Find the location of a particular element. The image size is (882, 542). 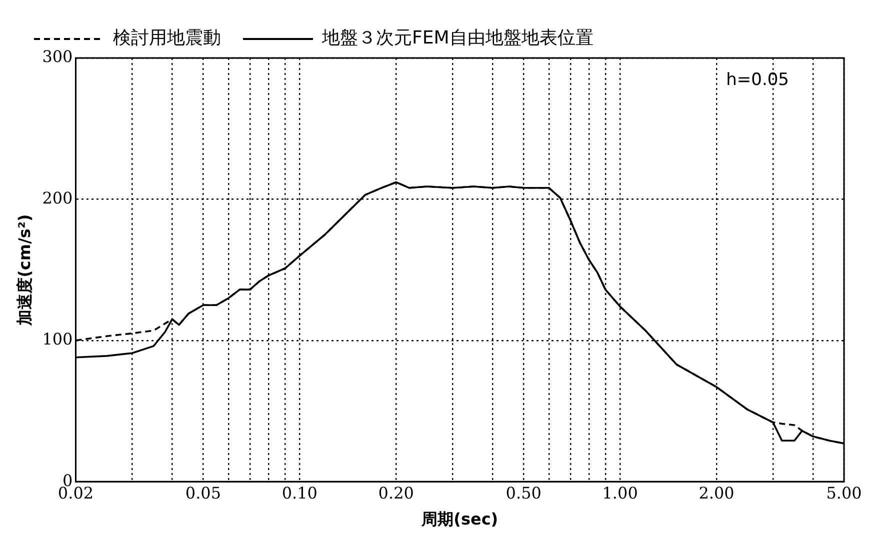

x-tick-label: 5.00 is located at coordinates (844, 492).